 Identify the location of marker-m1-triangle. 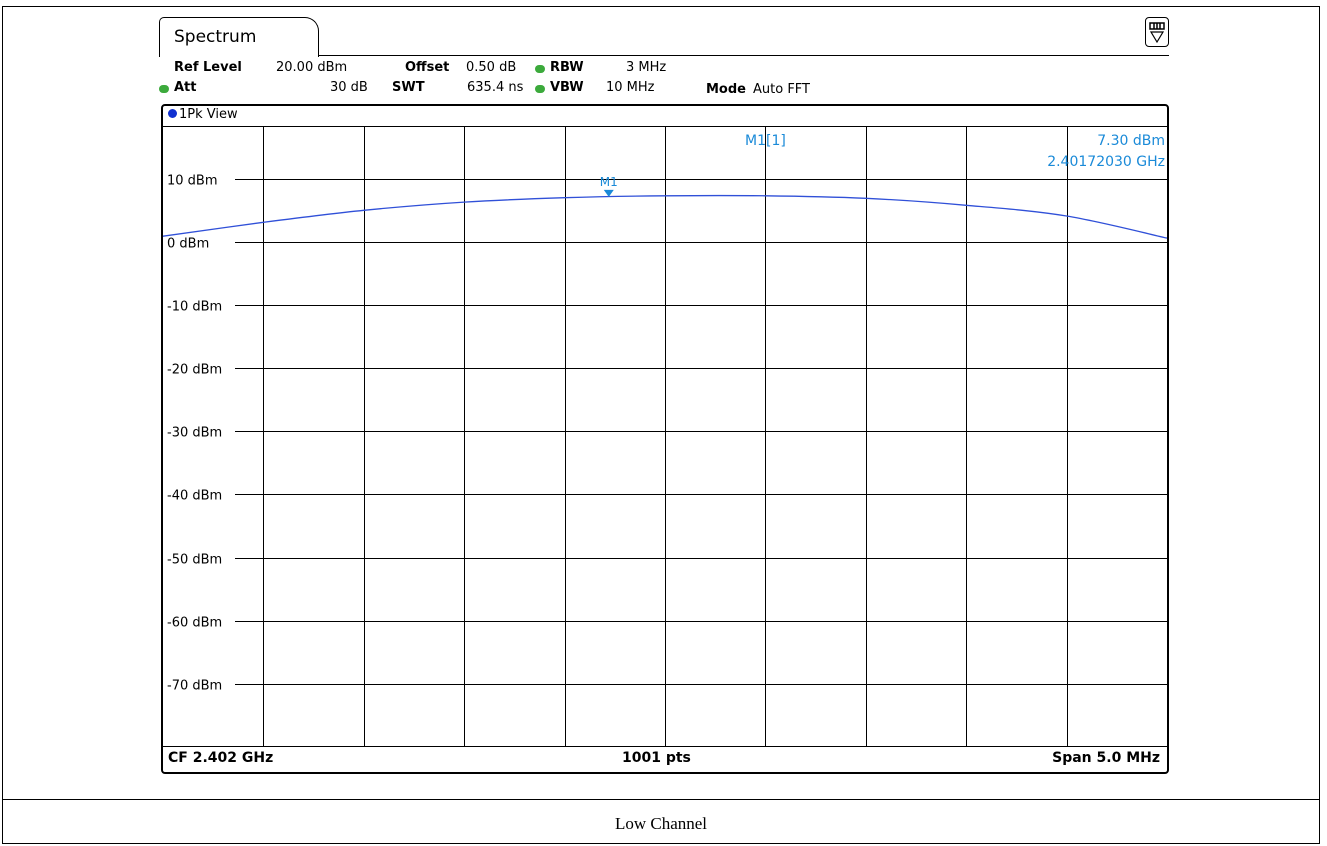
(608, 193).